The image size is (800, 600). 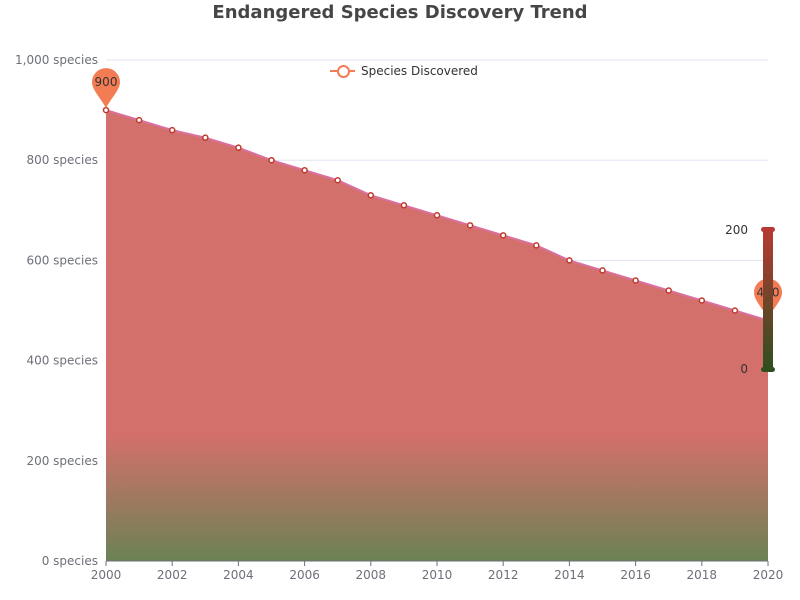 I want to click on y-tick-label: 800 species, so click(x=62, y=160).